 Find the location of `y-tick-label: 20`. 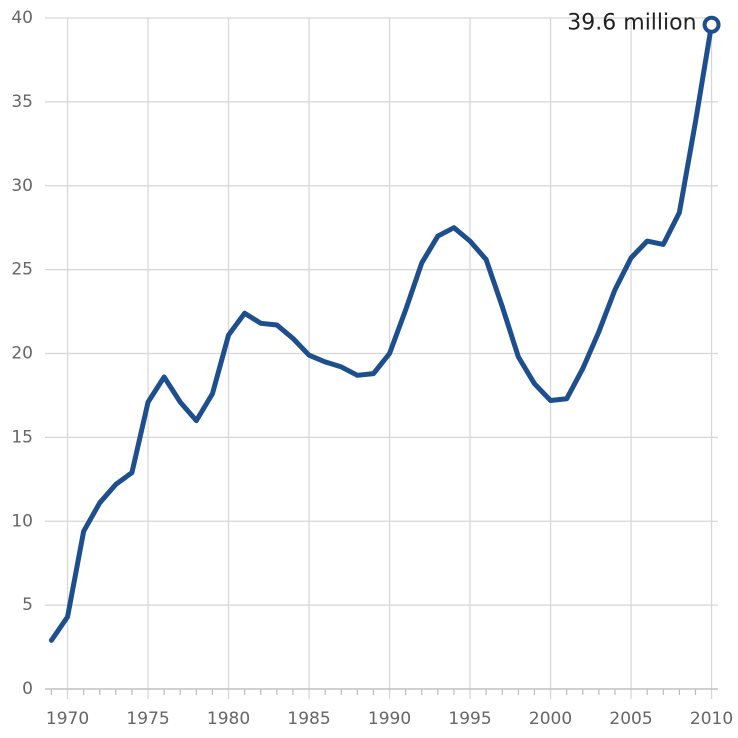

y-tick-label: 20 is located at coordinates (22, 354).